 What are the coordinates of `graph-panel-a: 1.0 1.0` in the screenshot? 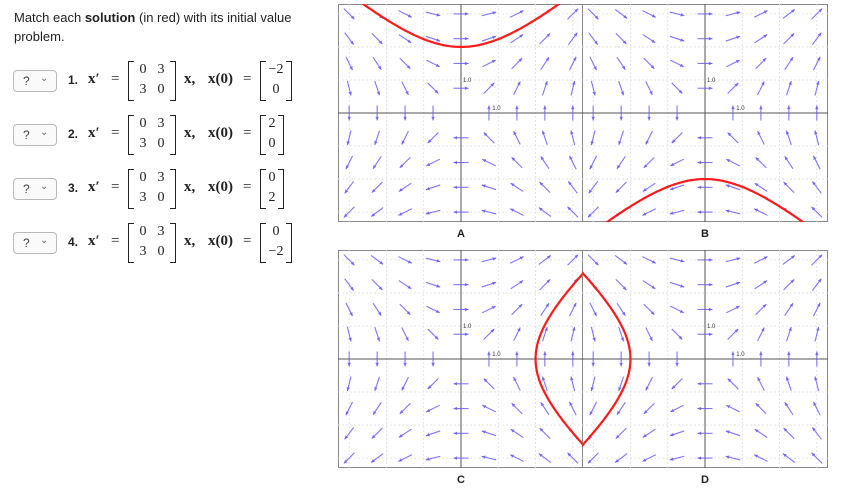 It's located at (461, 113).